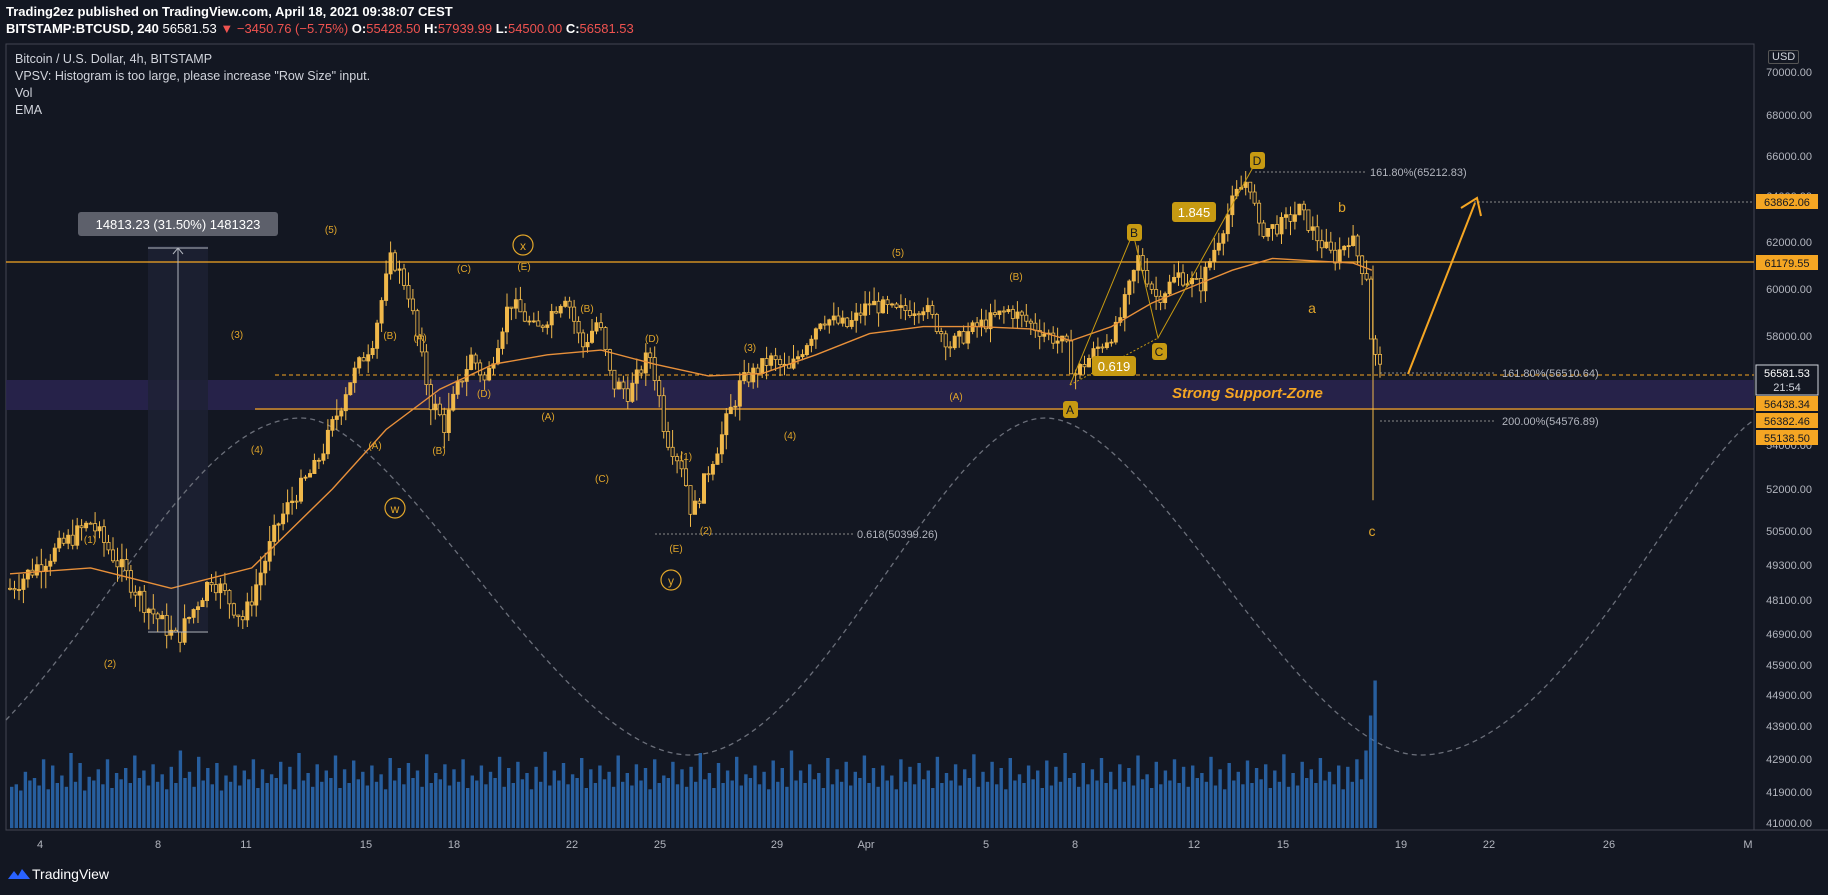 This screenshot has width=1828, height=895. I want to click on point-label-D: D, so click(1257, 161).